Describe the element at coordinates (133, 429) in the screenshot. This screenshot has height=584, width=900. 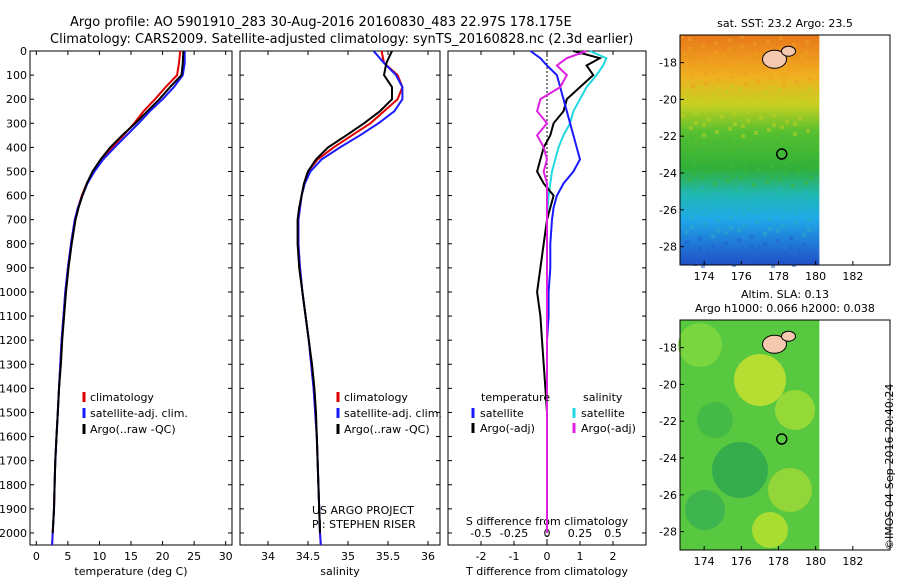
I see `temp-legend-label: Argo(..raw -QC)` at that location.